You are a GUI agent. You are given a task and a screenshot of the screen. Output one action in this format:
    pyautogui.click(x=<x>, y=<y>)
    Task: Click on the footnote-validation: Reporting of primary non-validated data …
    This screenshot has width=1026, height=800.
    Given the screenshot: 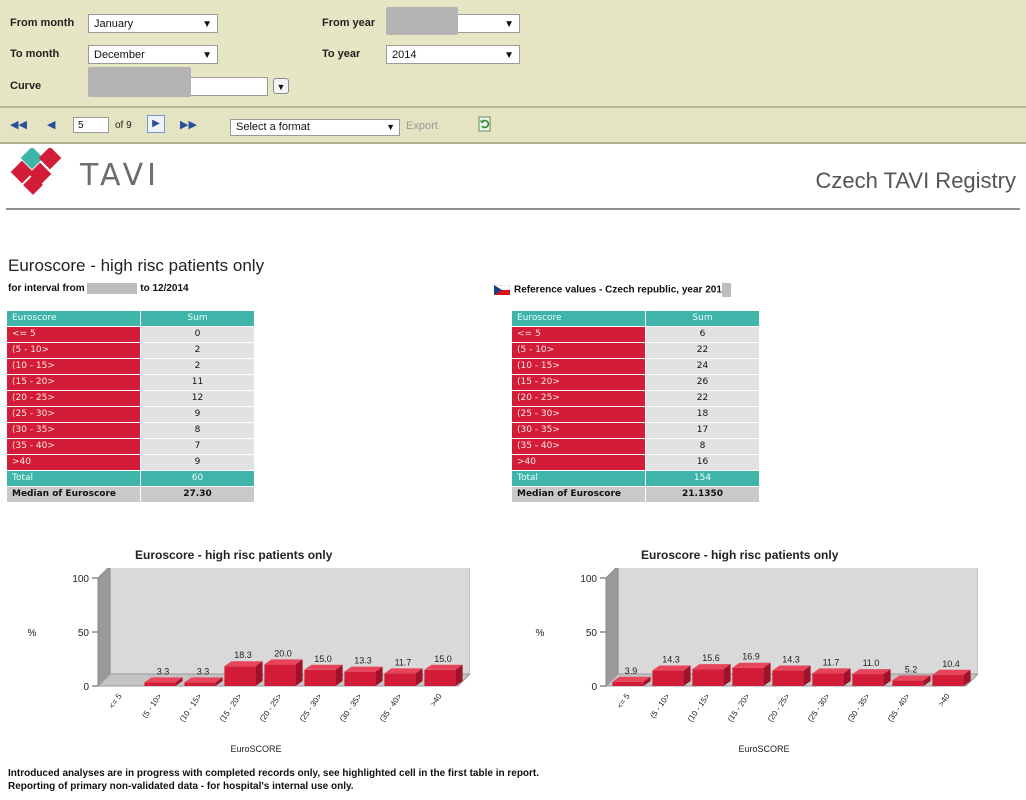 What is the action you would take?
    pyautogui.click(x=181, y=786)
    